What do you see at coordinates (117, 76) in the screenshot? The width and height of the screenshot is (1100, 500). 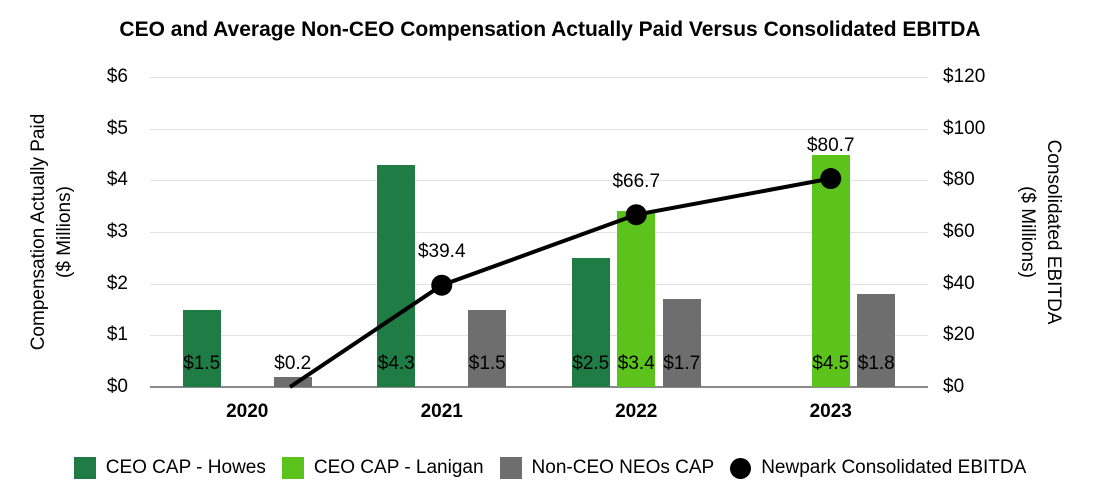 I see `left-tick-0: $6` at bounding box center [117, 76].